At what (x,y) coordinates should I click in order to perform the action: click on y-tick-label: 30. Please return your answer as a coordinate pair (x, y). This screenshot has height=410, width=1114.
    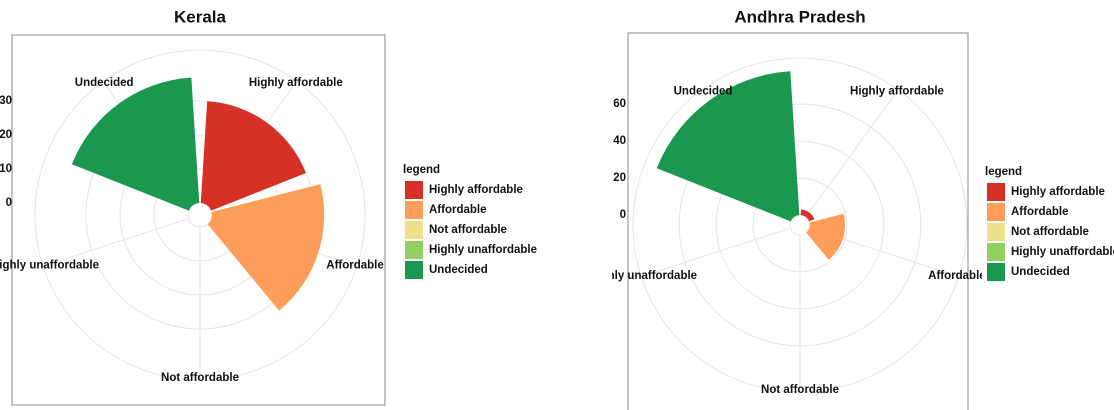
    Looking at the image, I should click on (6, 101).